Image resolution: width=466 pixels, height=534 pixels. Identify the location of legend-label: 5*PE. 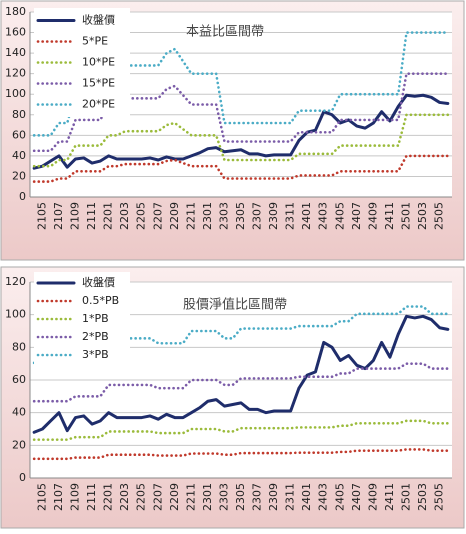
(95, 41).